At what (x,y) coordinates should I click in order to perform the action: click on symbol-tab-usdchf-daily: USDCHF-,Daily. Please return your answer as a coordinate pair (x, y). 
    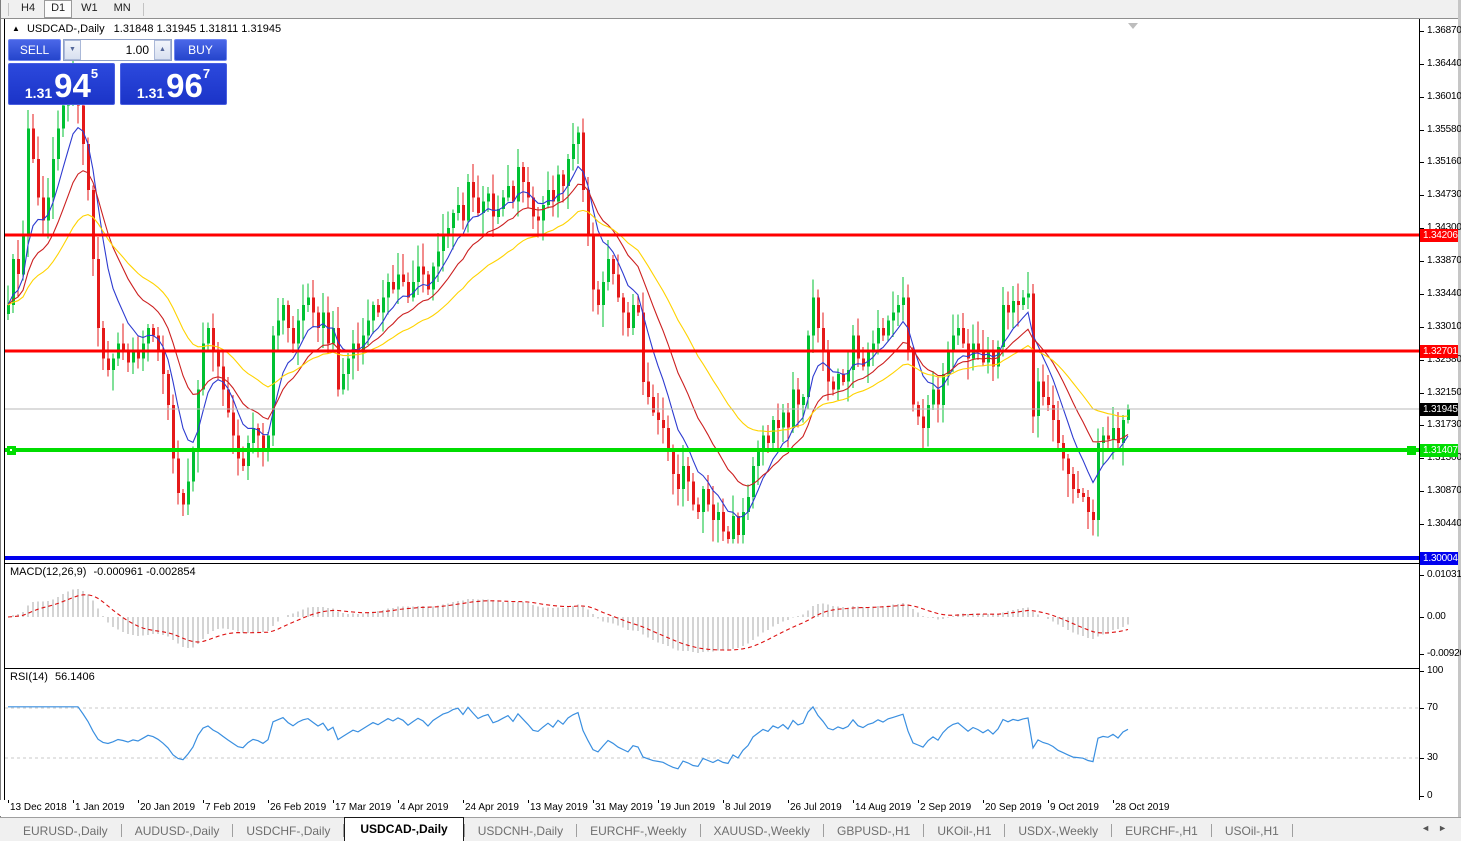
    Looking at the image, I should click on (288, 831).